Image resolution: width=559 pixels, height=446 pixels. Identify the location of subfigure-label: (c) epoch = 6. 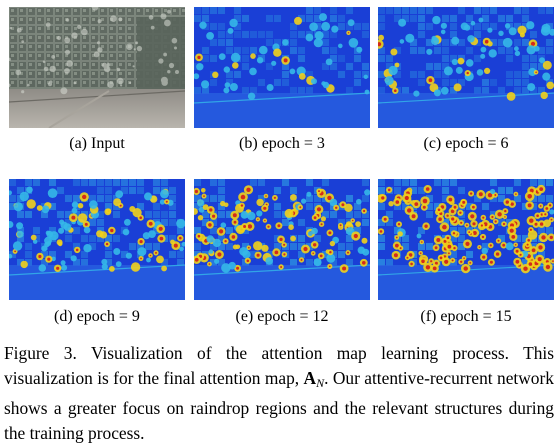
(466, 143).